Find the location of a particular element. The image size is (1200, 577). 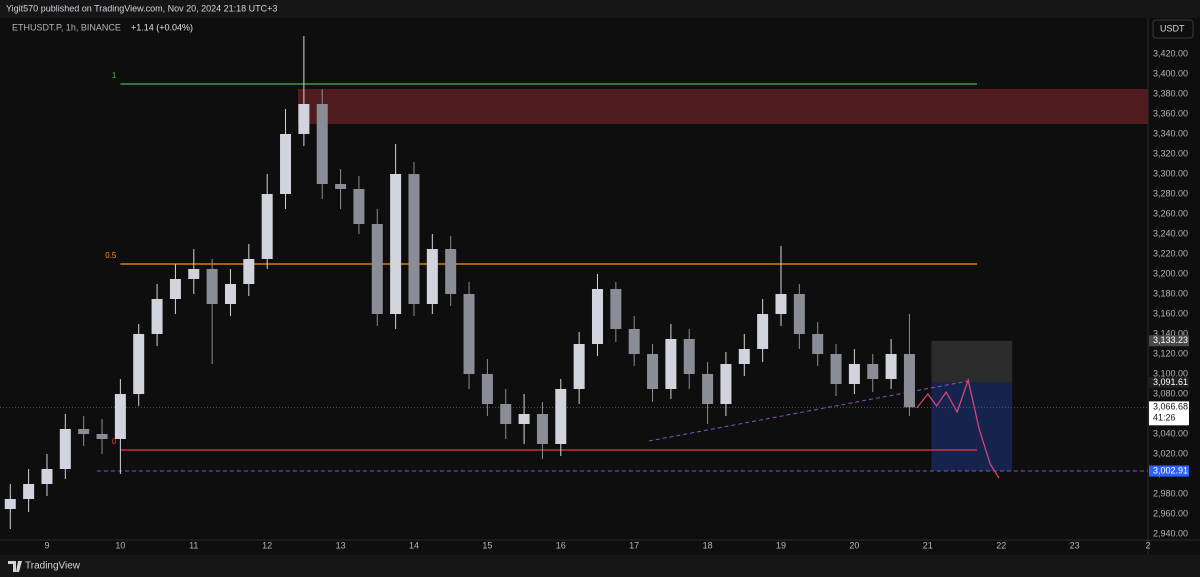

x-tick-label: 17 is located at coordinates (634, 545).